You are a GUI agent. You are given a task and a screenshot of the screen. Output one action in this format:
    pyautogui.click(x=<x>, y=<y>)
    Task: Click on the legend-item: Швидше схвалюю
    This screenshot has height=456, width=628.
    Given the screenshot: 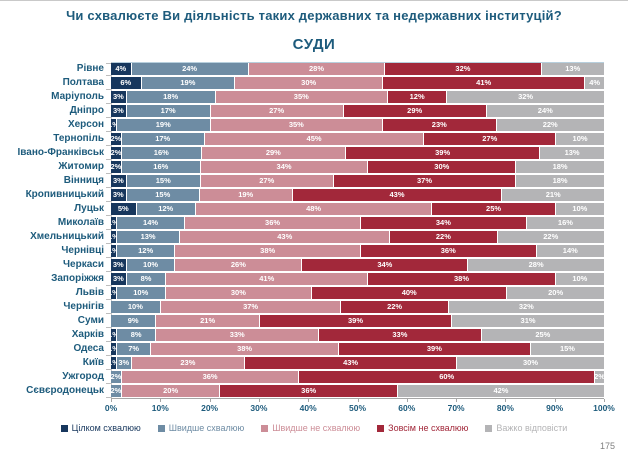 What is the action you would take?
    pyautogui.click(x=200, y=428)
    